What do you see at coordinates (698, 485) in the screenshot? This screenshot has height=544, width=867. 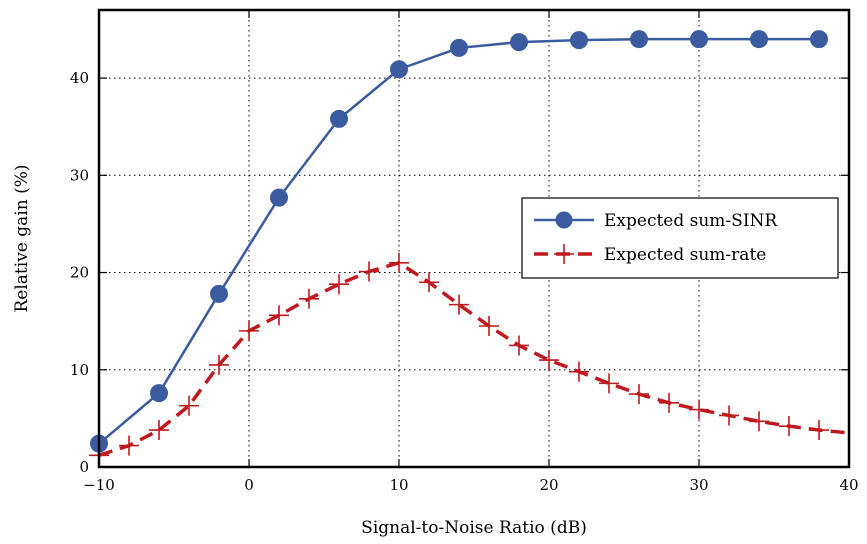 I see `x-tick-label: 30` at bounding box center [698, 485].